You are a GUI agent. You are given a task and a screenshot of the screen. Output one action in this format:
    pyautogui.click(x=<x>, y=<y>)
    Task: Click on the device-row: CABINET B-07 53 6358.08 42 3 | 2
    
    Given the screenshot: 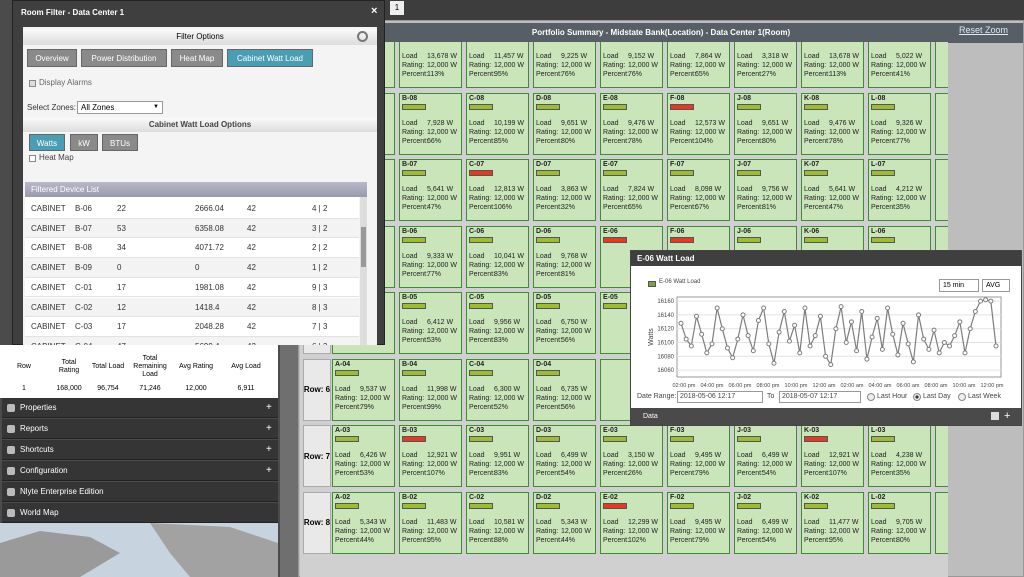 What is the action you would take?
    pyautogui.click(x=192, y=228)
    